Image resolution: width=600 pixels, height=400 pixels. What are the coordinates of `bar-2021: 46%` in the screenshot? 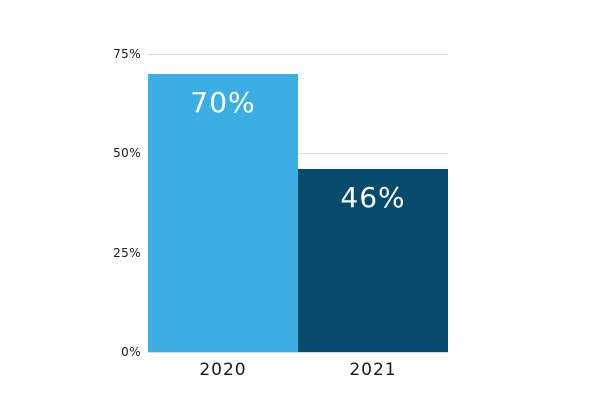 It's located at (373, 260).